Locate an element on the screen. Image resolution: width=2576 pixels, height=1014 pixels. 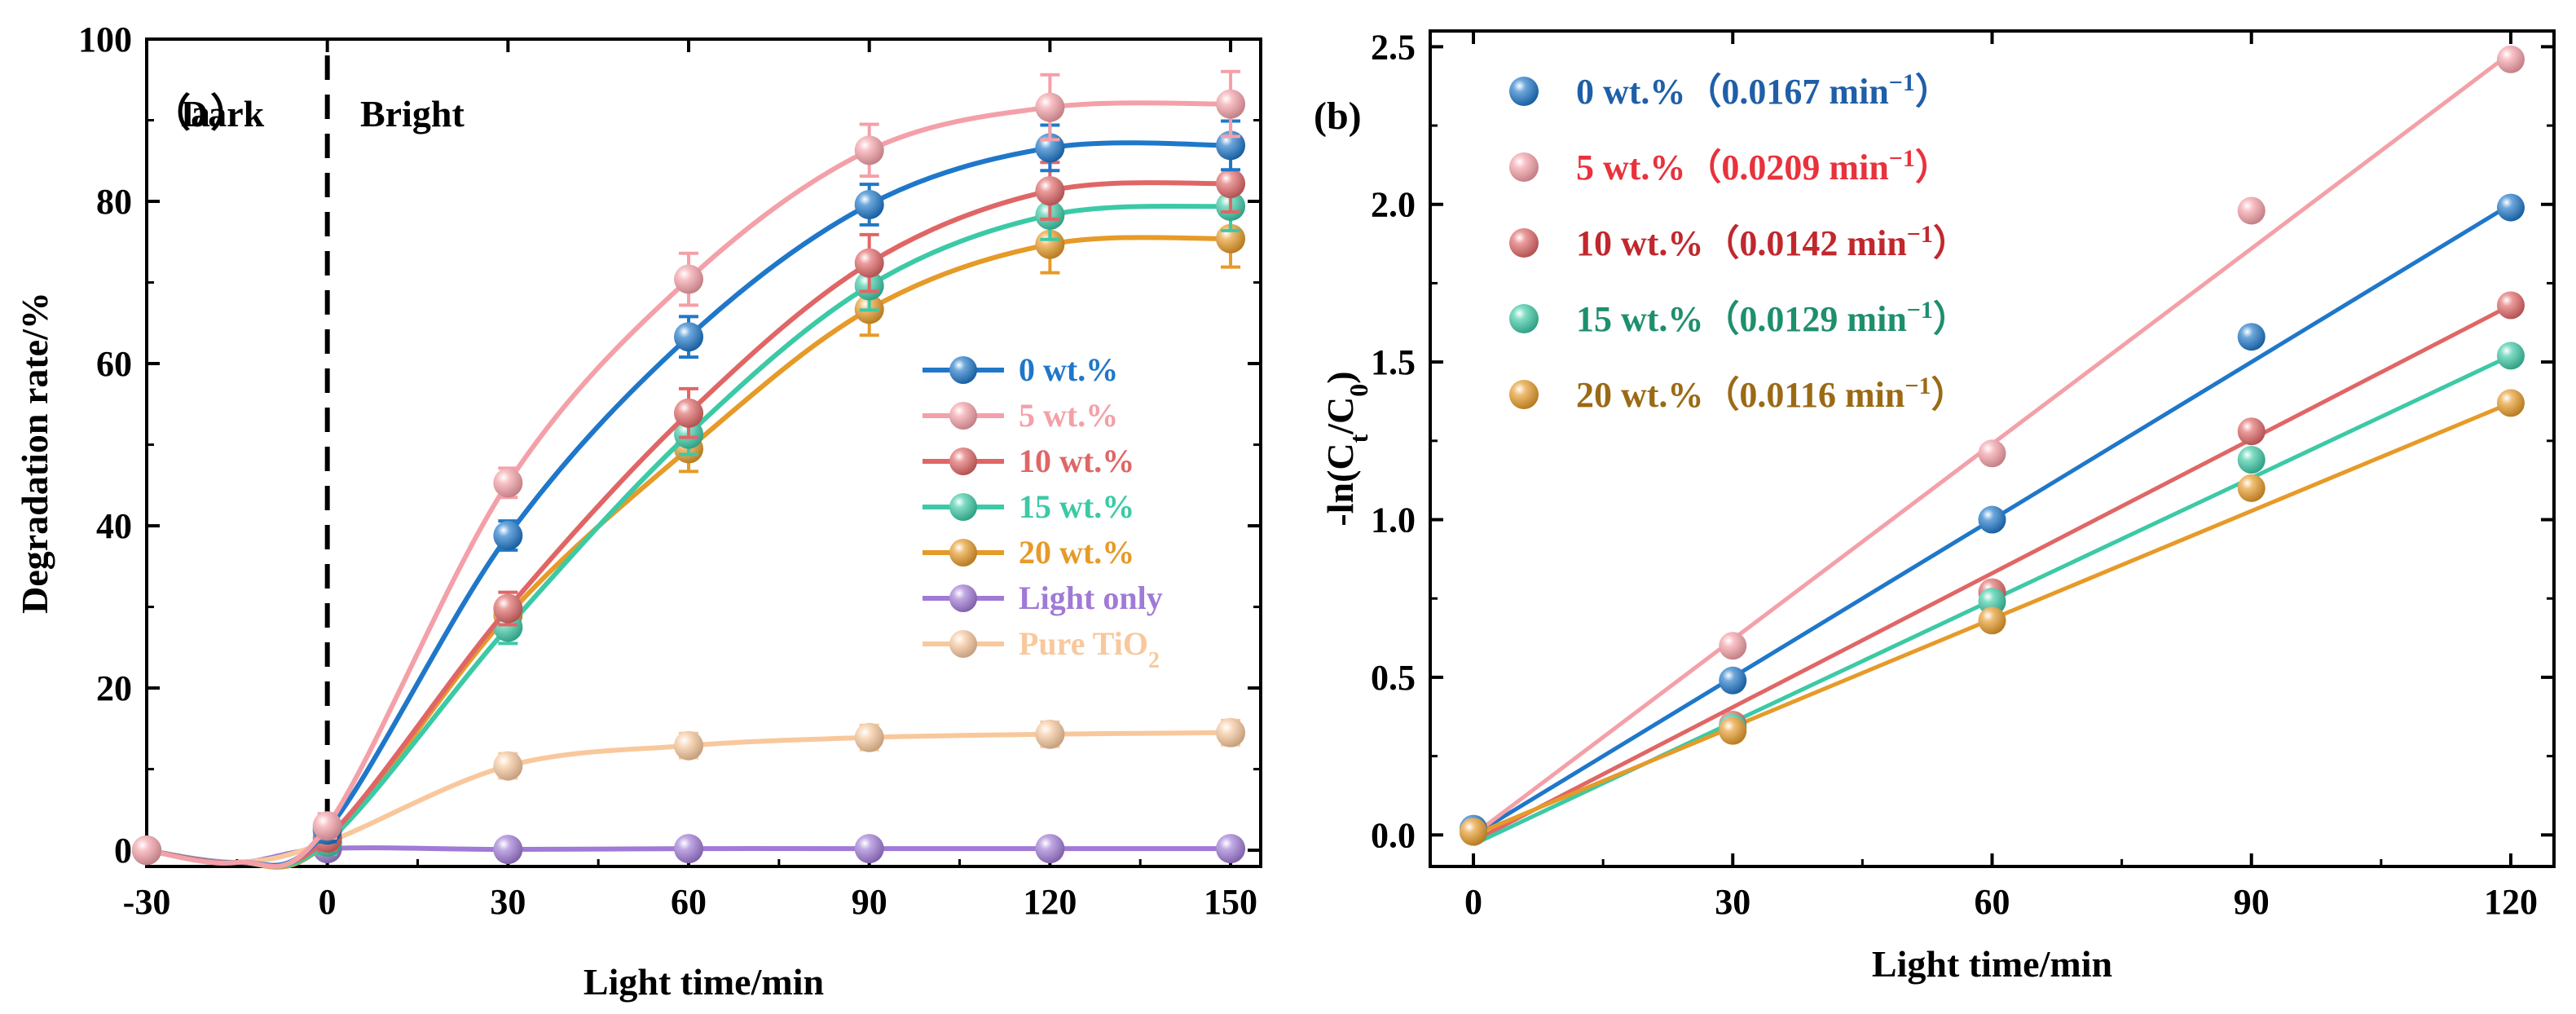
y-tick-label: 100 is located at coordinates (105, 40).